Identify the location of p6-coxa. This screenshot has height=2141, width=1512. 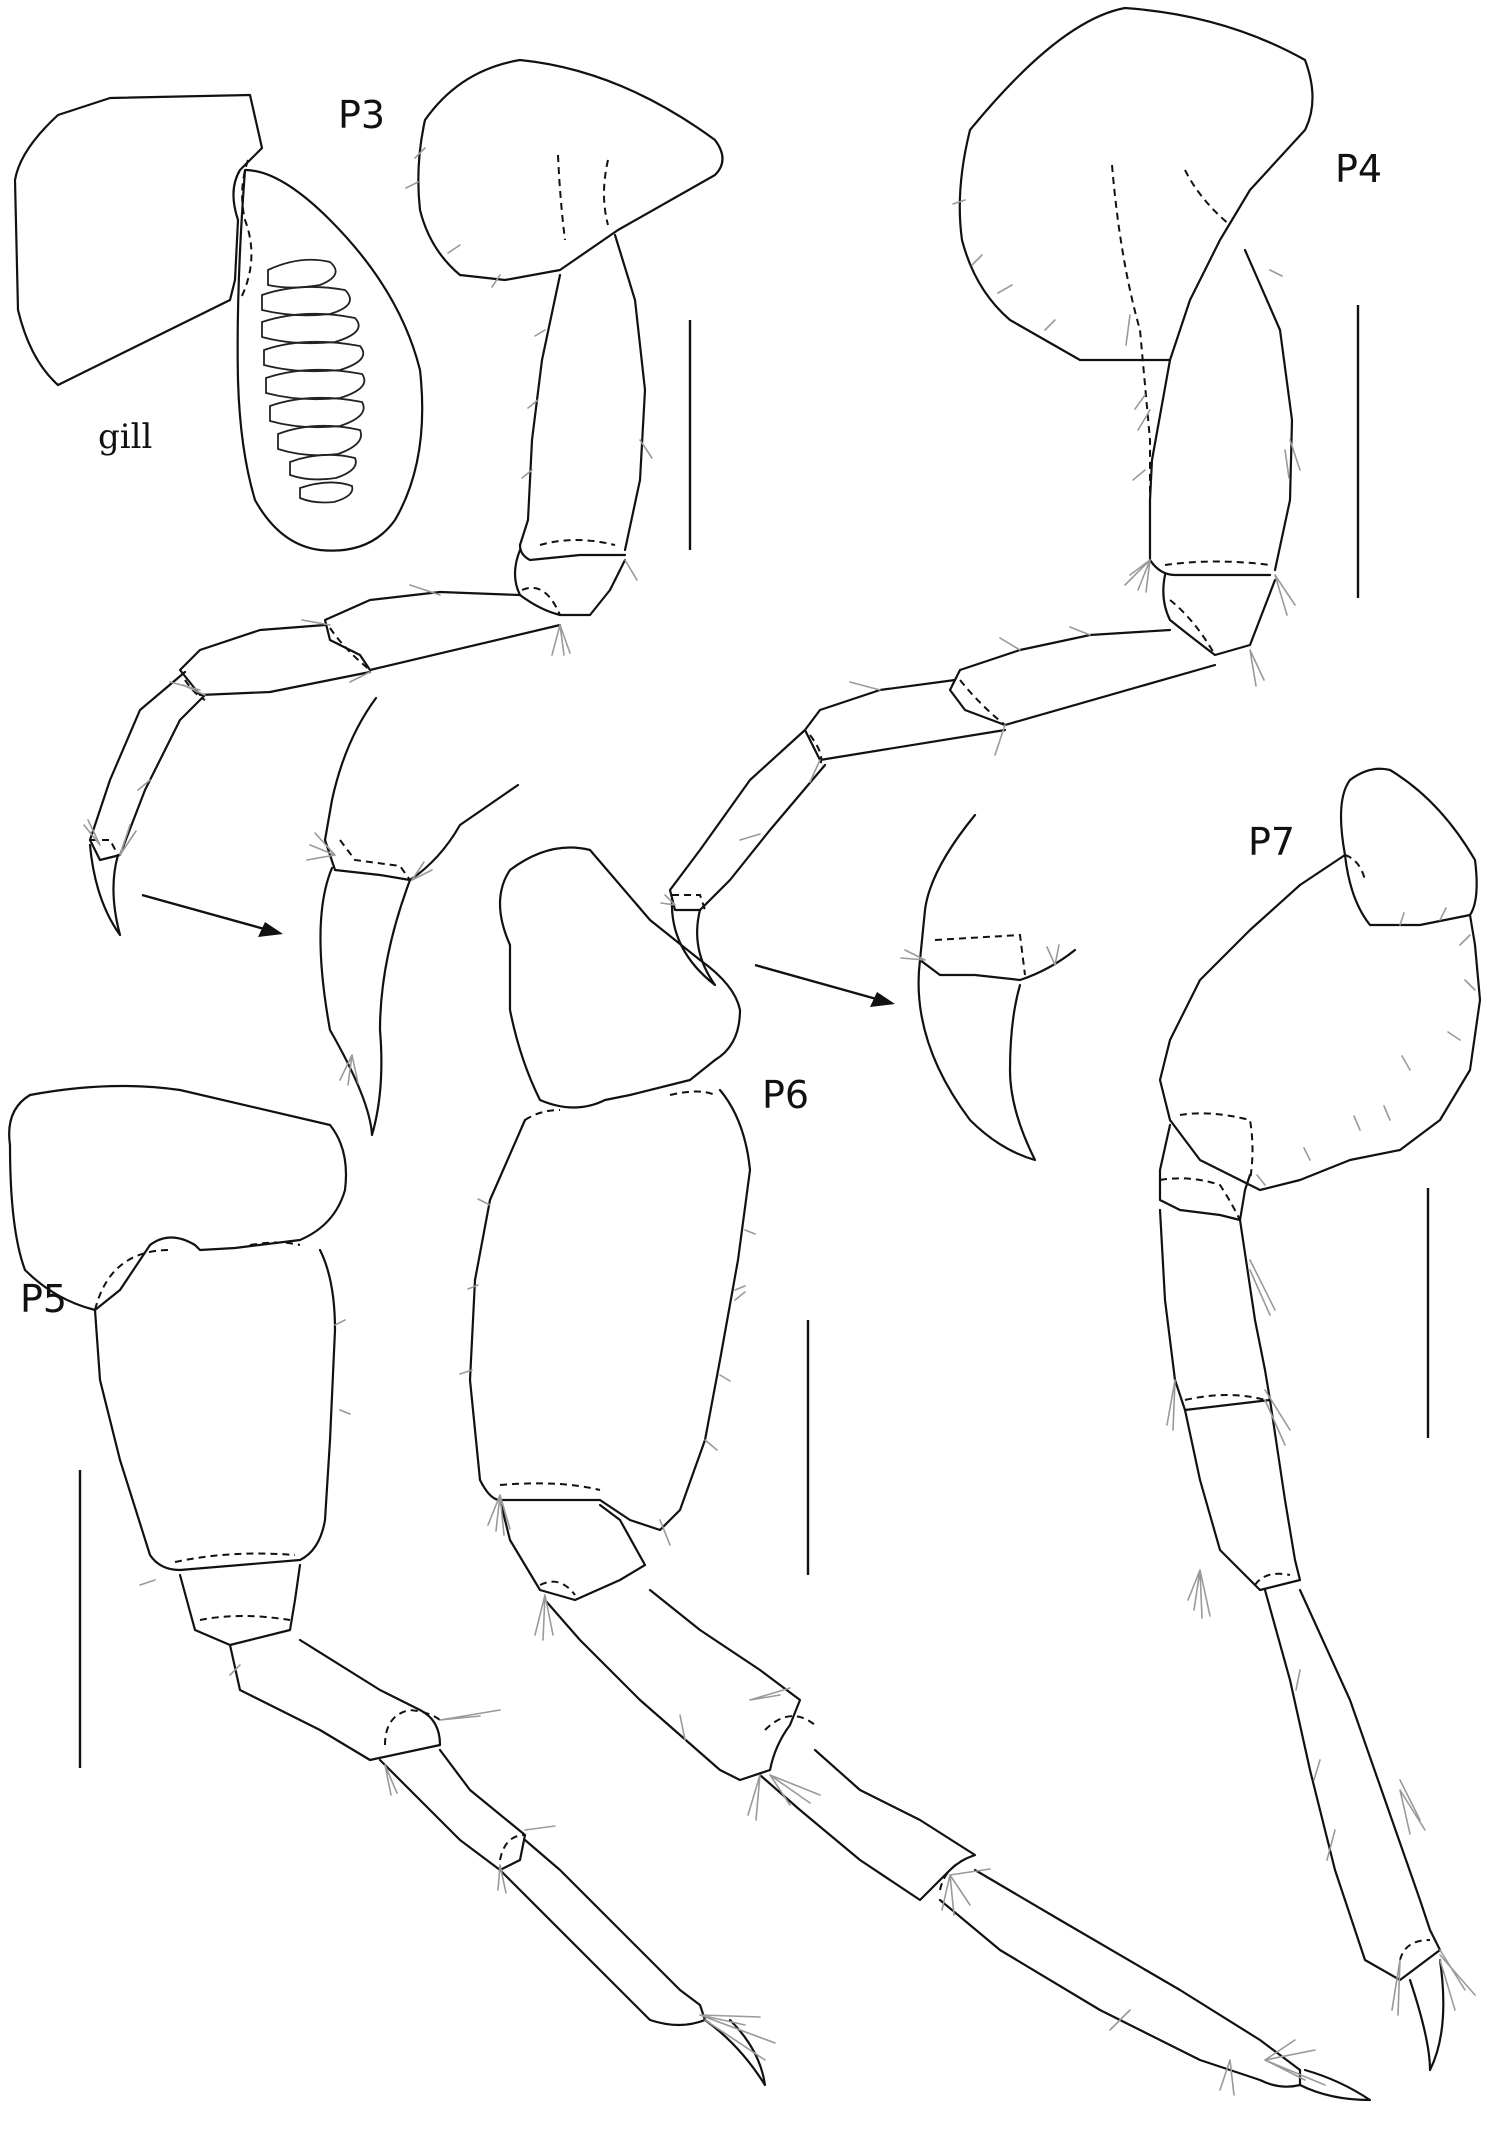
(620, 977).